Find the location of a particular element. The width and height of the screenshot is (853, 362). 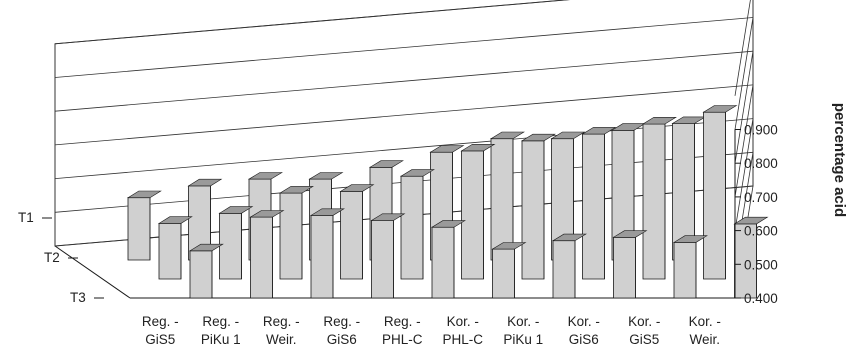

x-tick-label: Reg. - PiKu 1 is located at coordinates (221, 330).